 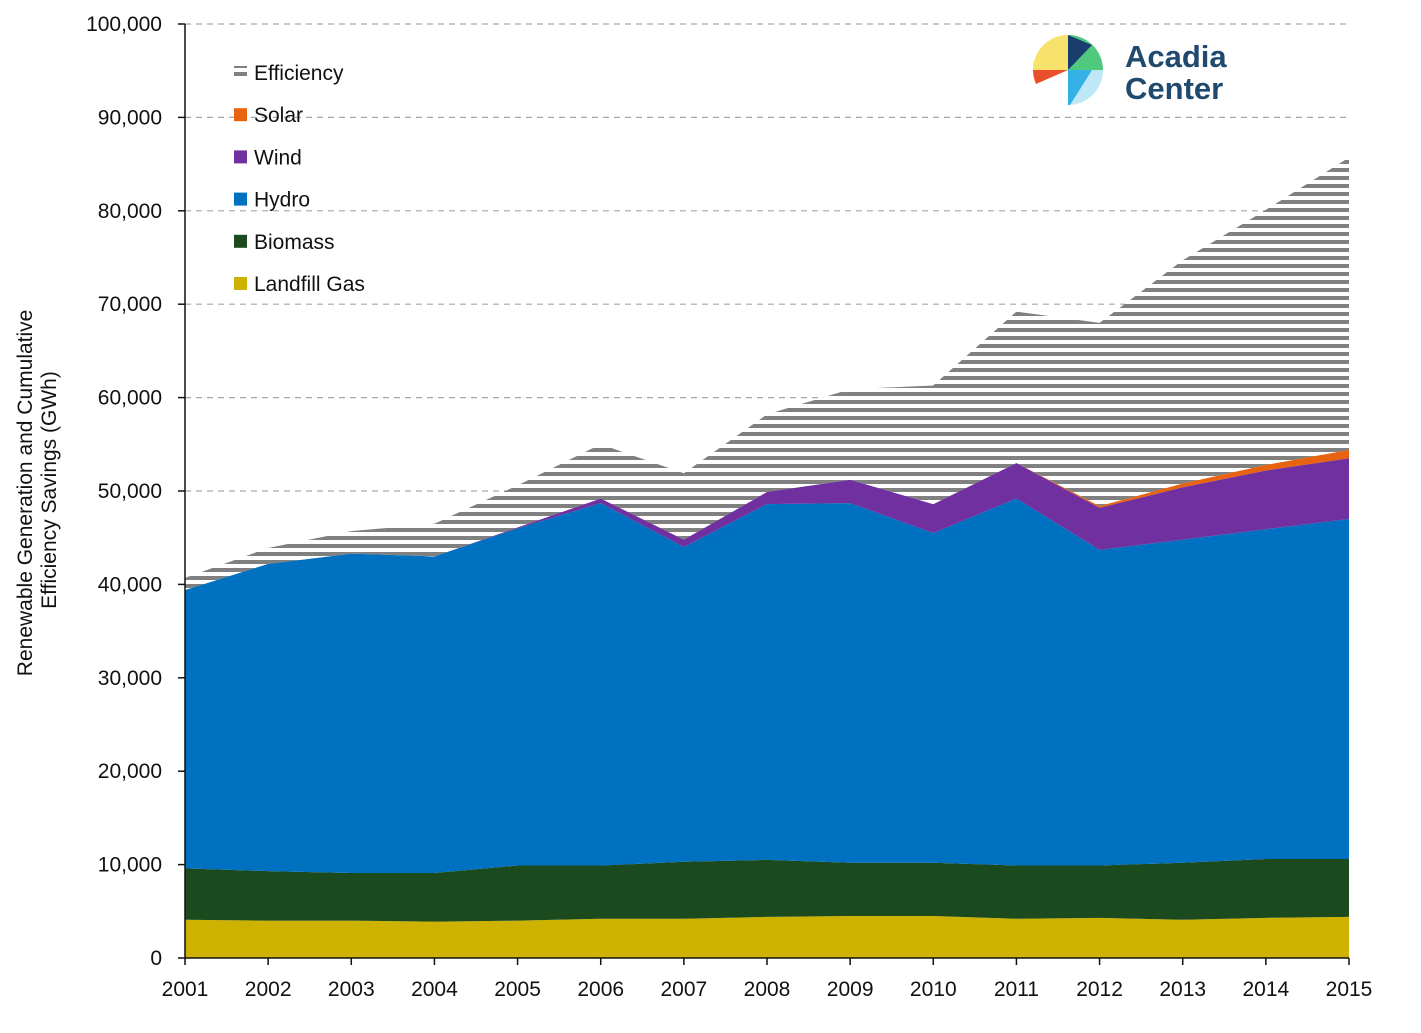 I want to click on logo-text-line-1: Acadia, so click(x=1176, y=56).